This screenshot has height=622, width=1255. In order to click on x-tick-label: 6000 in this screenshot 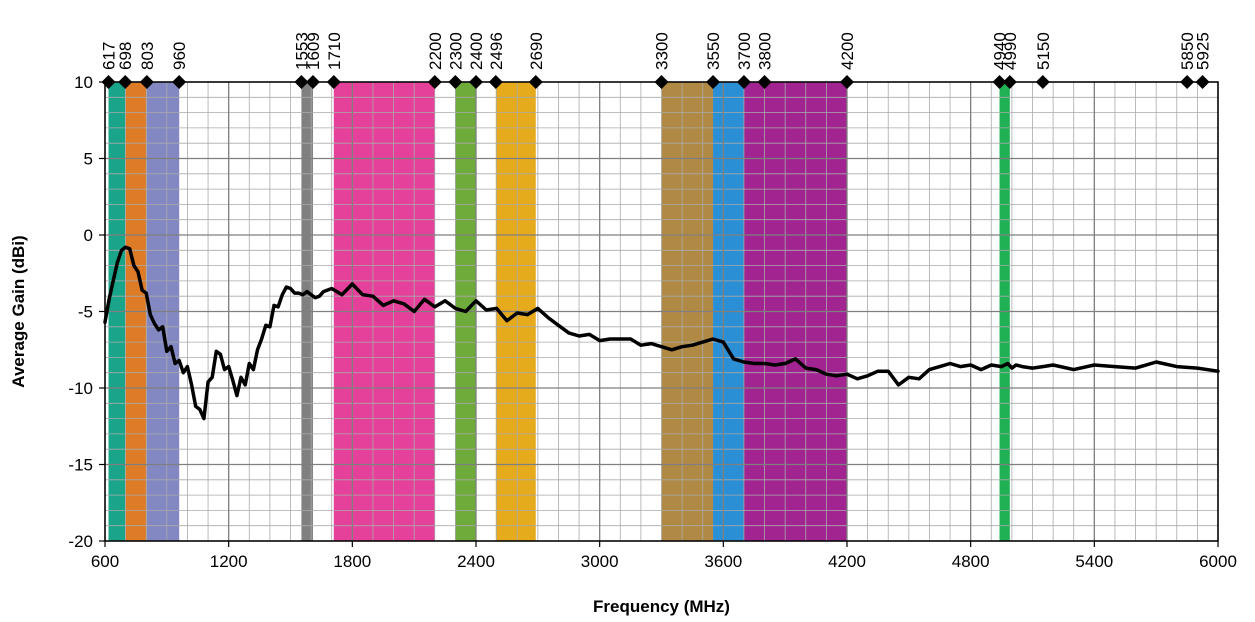, I will do `click(1218, 561)`.